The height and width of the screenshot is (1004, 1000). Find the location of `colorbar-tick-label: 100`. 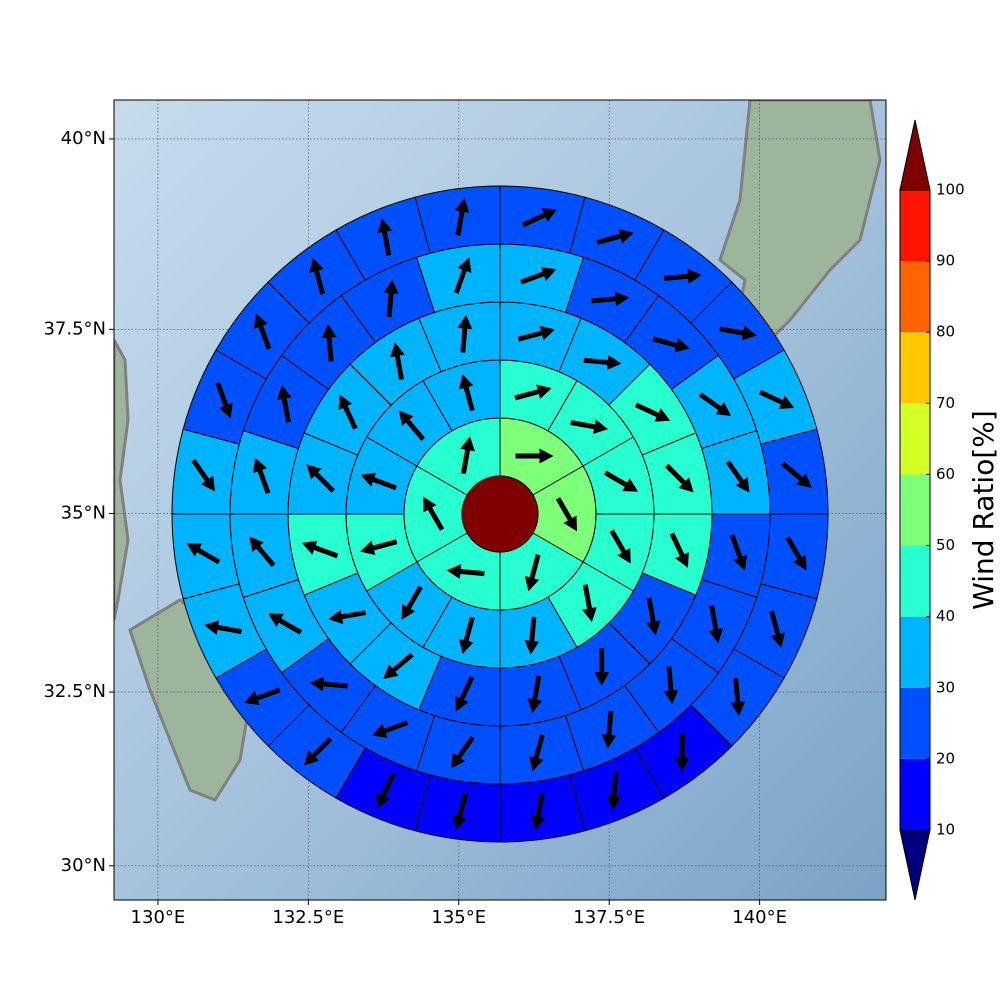

colorbar-tick-label: 100 is located at coordinates (950, 190).